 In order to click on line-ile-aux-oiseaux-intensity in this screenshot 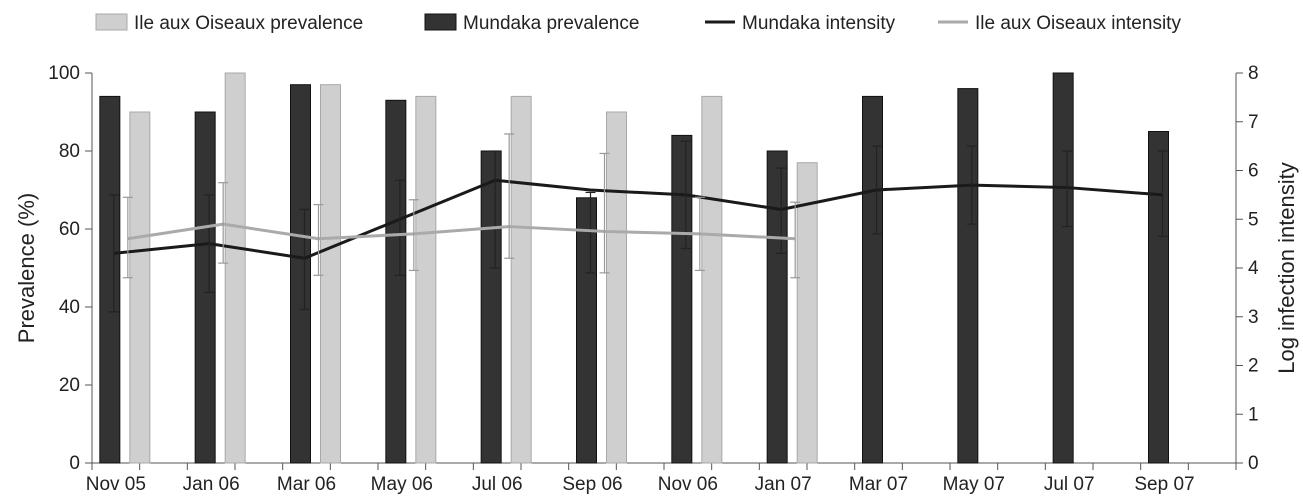, I will do `click(461, 231)`.